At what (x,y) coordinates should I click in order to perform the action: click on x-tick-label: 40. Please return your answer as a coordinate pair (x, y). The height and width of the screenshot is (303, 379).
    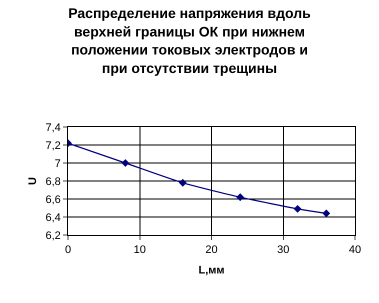
    Looking at the image, I should click on (355, 250).